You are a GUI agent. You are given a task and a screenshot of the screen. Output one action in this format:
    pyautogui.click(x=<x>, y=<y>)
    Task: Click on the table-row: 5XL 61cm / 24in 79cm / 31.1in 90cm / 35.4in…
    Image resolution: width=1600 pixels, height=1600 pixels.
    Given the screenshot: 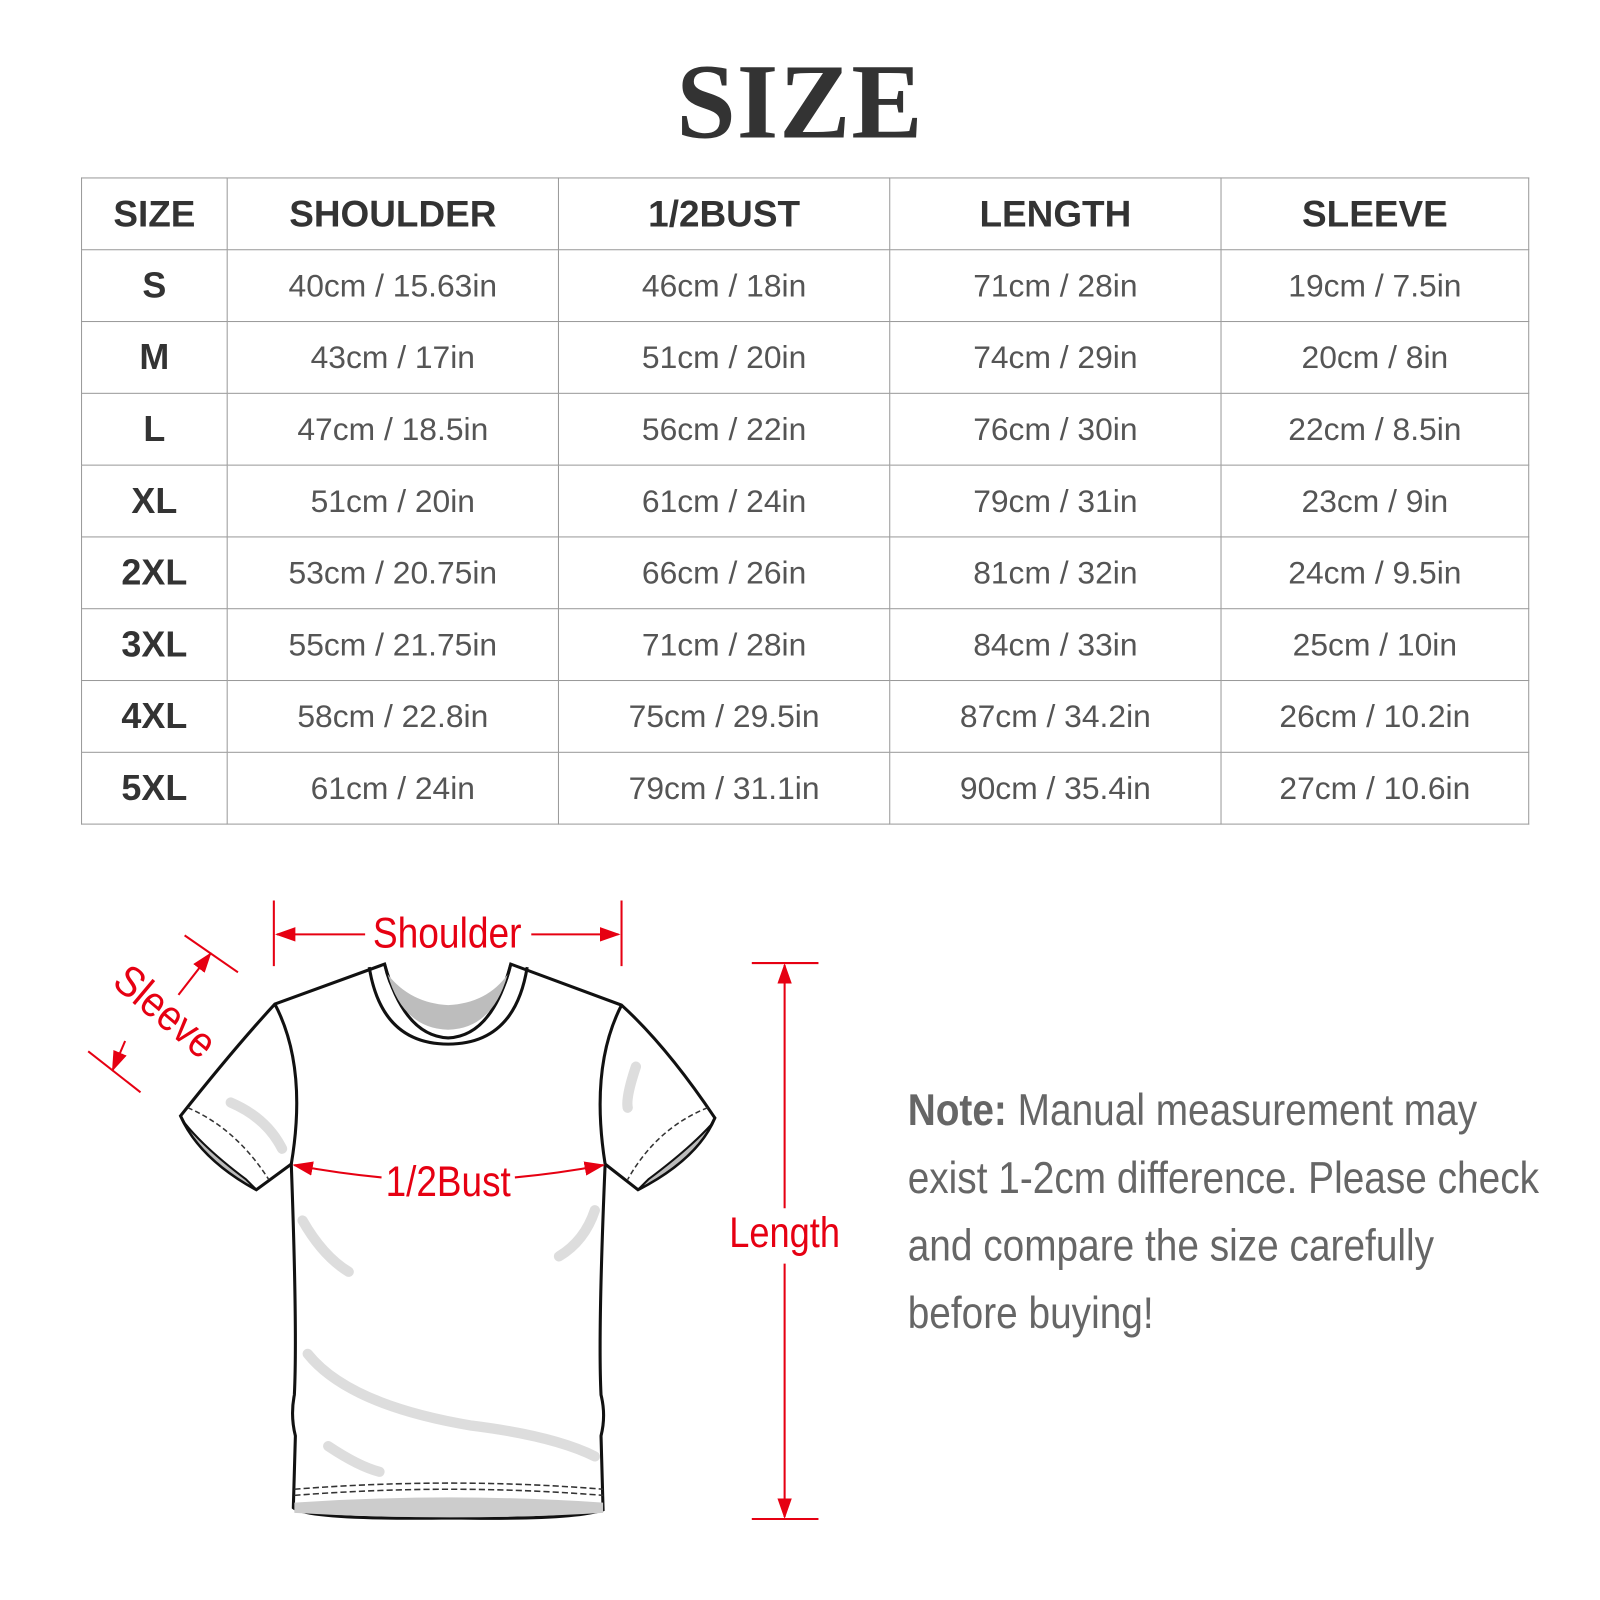 What is the action you would take?
    pyautogui.click(x=805, y=788)
    